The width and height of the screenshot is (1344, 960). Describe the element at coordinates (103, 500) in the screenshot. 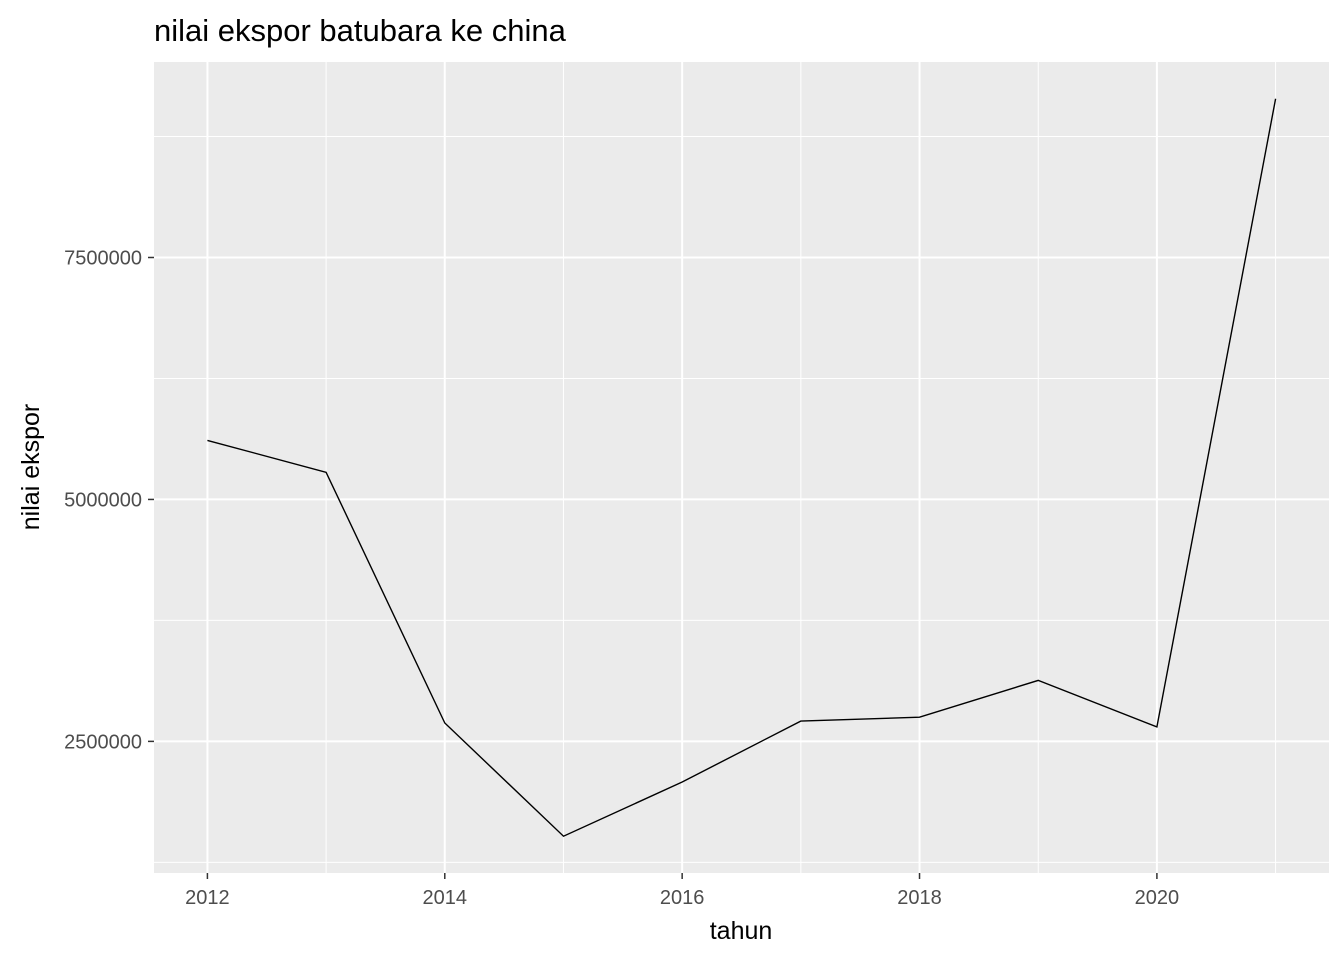

I see `y-tick-label: 5000000` at that location.